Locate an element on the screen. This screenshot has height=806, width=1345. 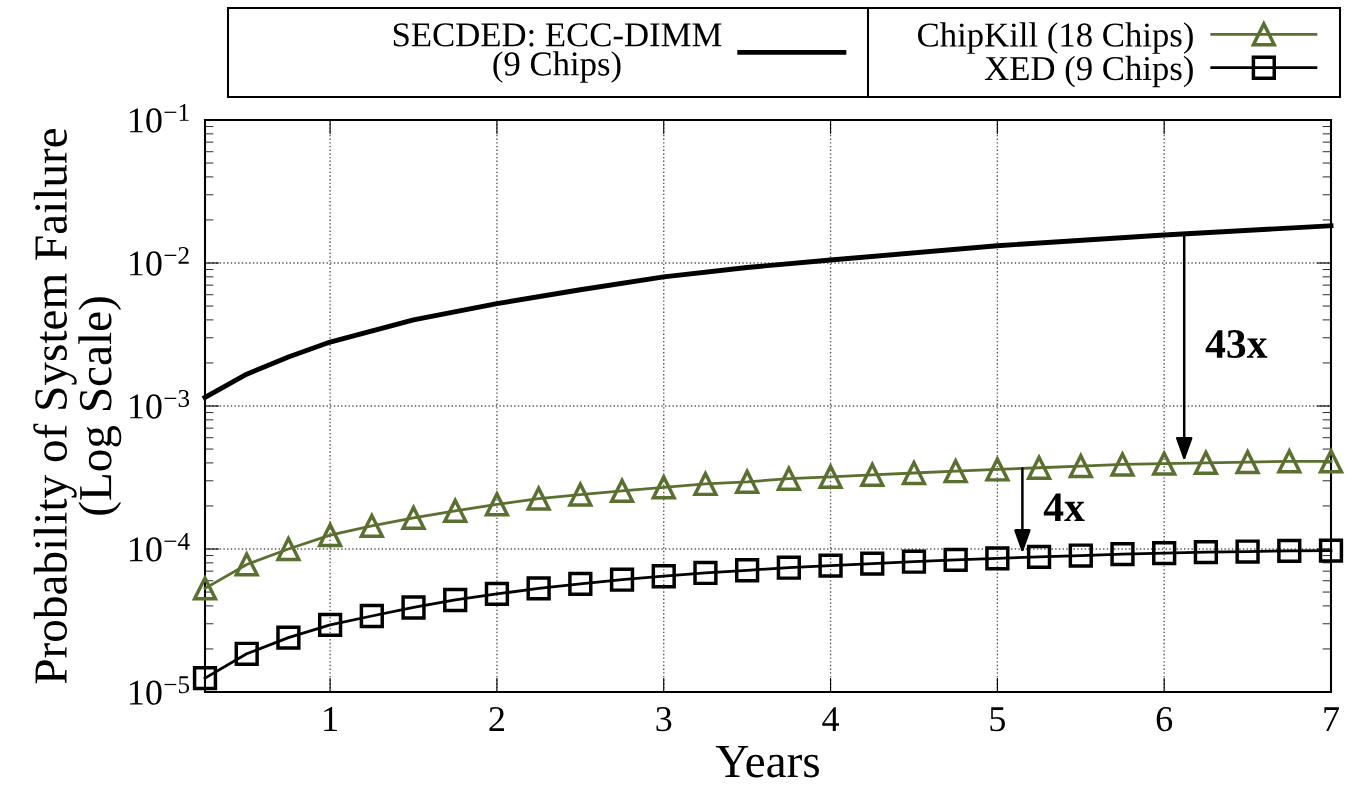
x-tick-label: 3 is located at coordinates (664, 719).